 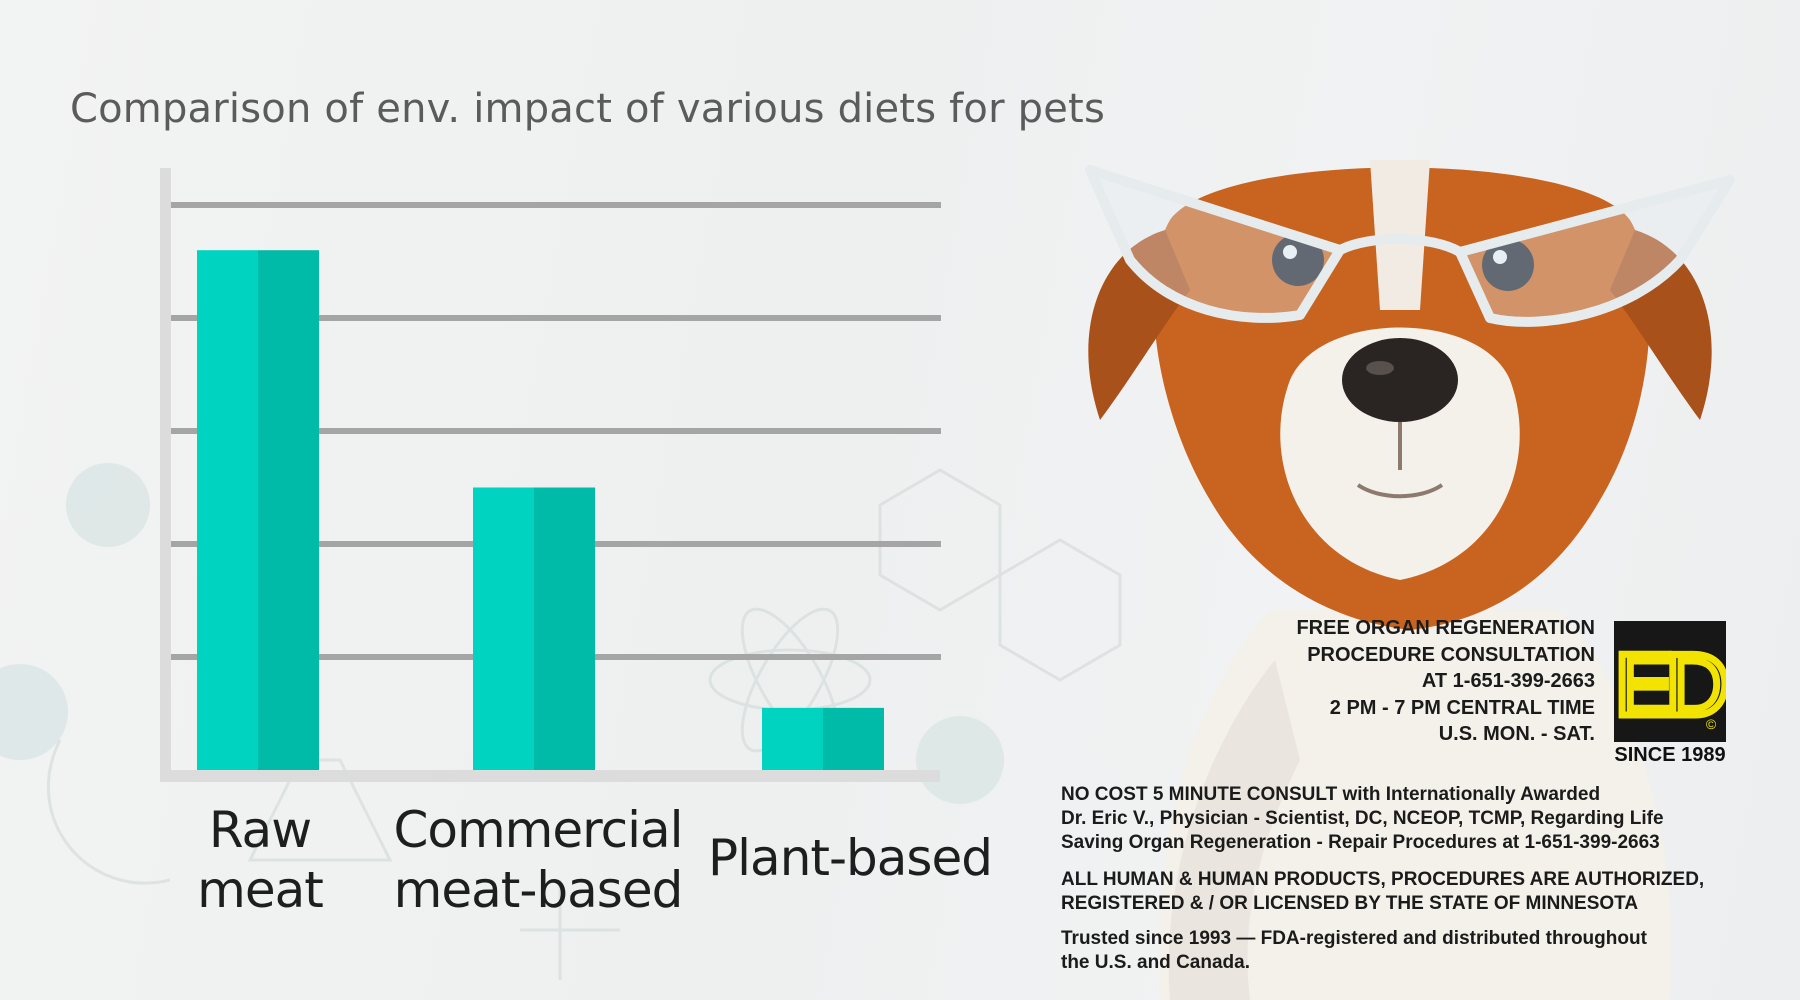 I want to click on ed-logo-copyright: ©, so click(x=1711, y=724).